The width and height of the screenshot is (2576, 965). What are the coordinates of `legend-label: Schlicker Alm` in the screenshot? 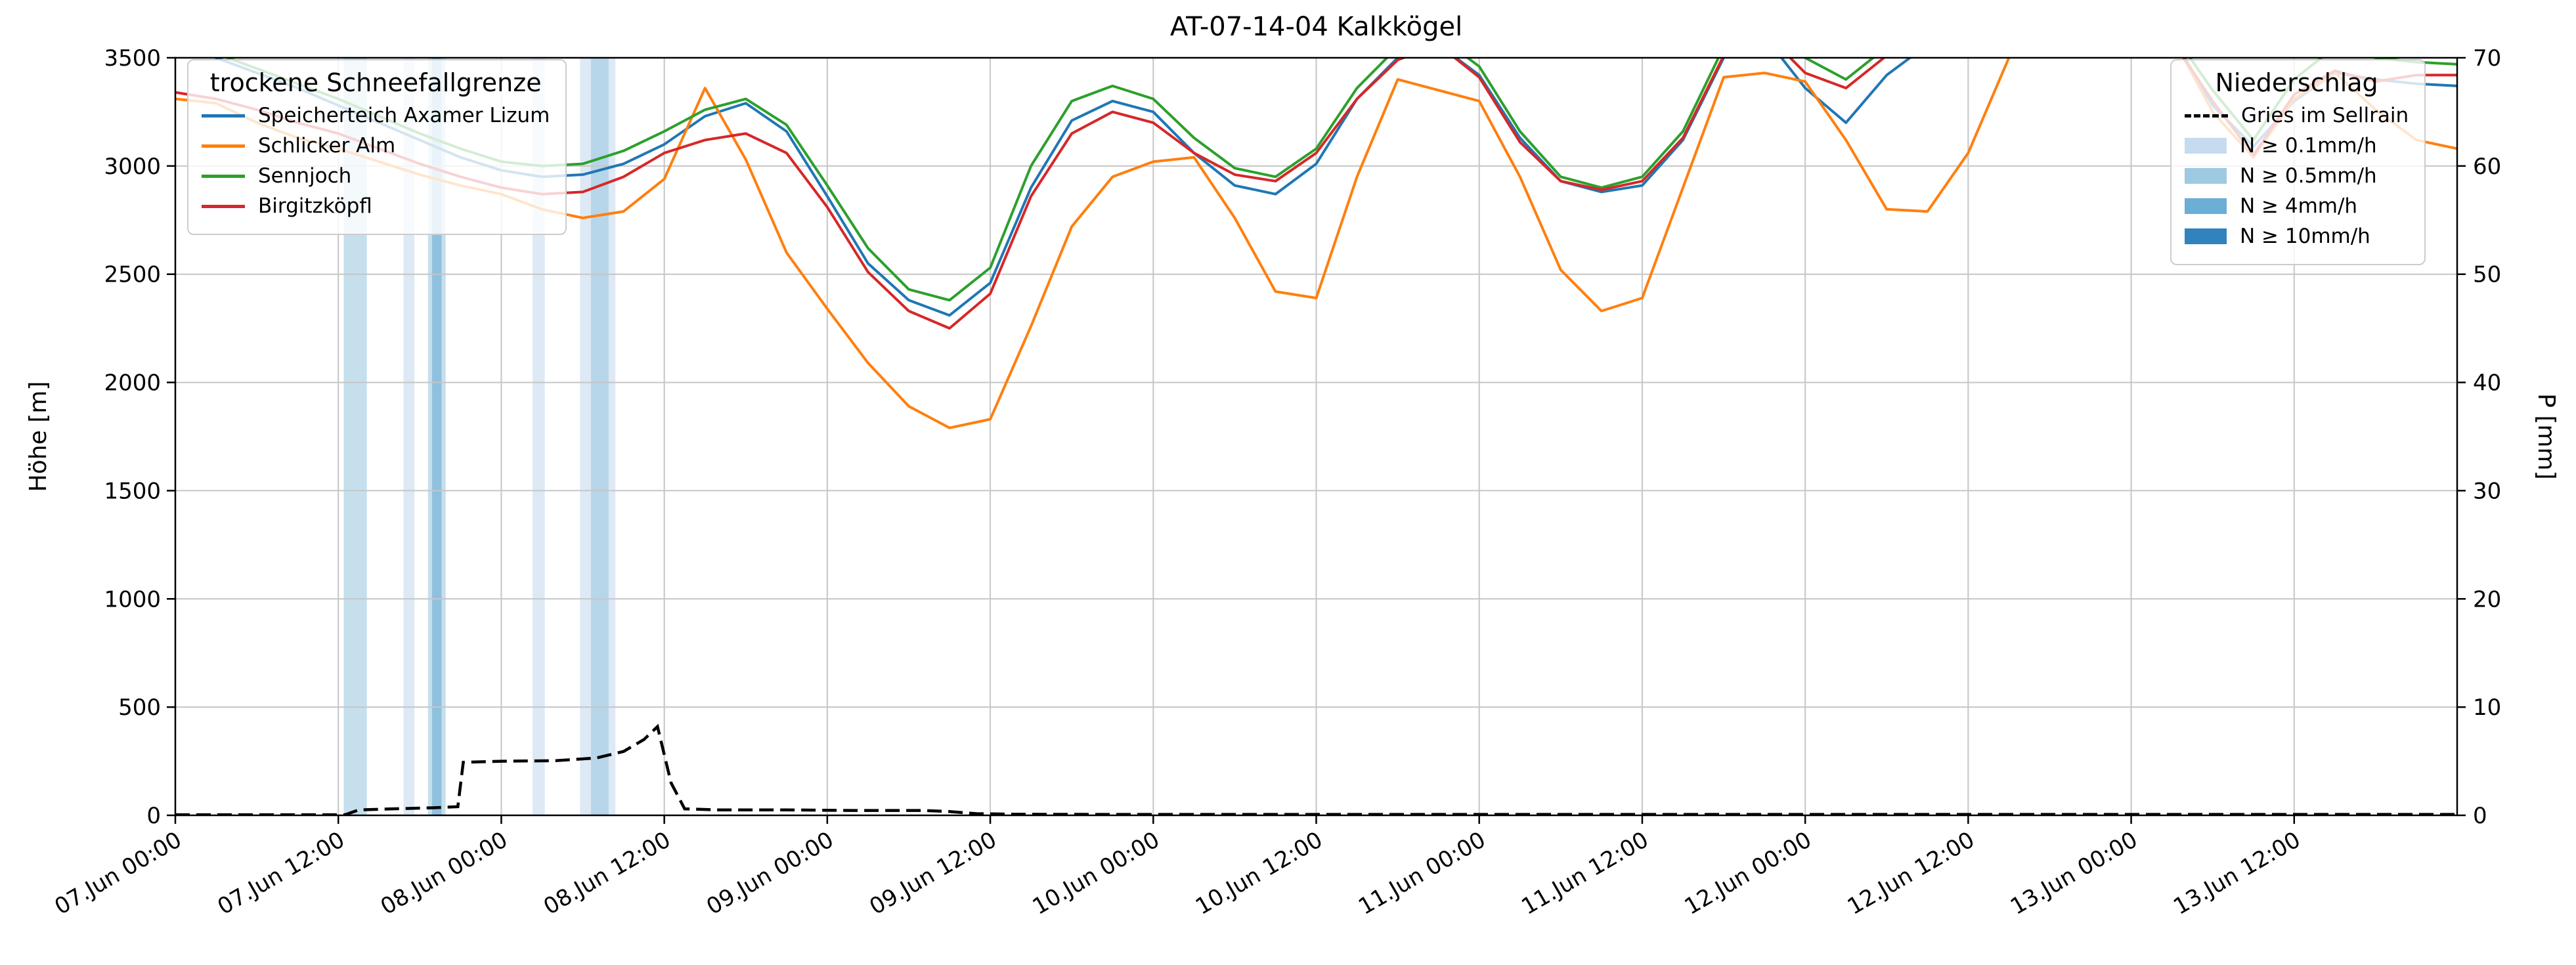 It's located at (327, 146).